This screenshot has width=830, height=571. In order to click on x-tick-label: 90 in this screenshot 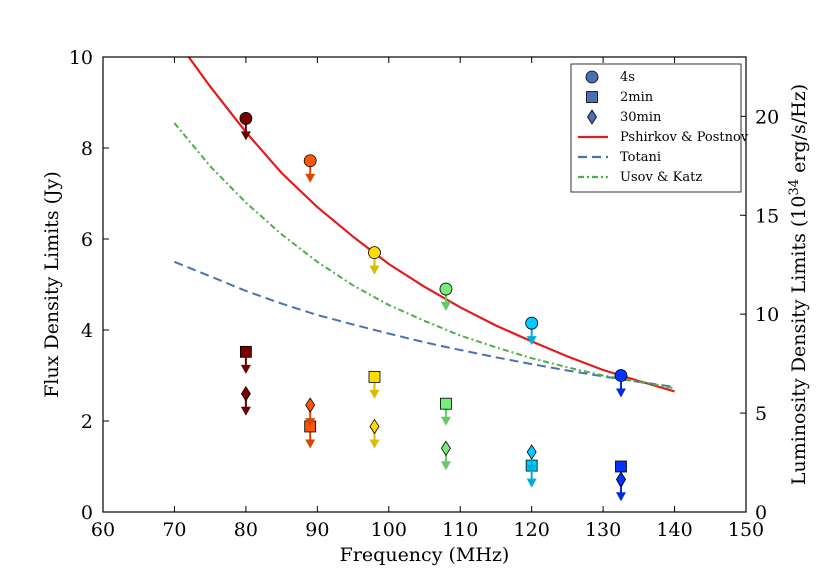, I will do `click(317, 530)`.